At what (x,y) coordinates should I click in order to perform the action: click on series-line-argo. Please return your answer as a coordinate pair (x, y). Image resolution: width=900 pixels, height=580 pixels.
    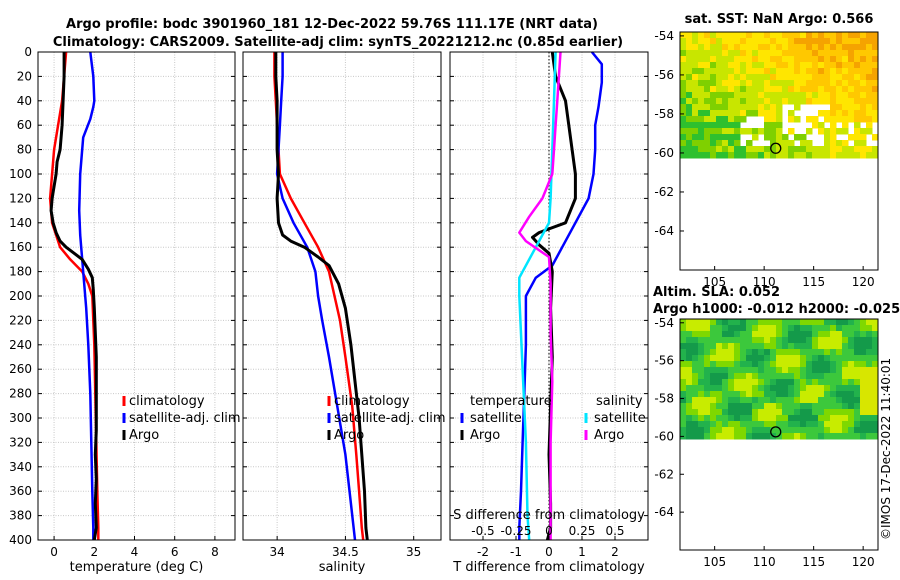
    Looking at the image, I should click on (321, 296).